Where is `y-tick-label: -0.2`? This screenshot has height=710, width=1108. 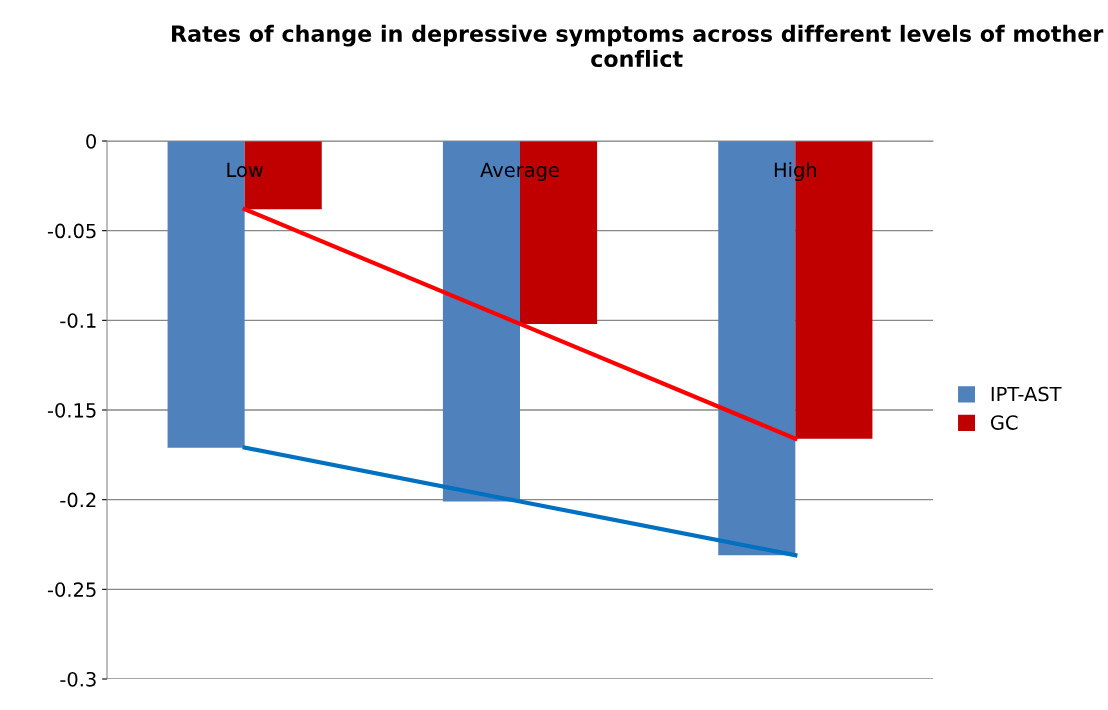
y-tick-label: -0.2 is located at coordinates (78, 500).